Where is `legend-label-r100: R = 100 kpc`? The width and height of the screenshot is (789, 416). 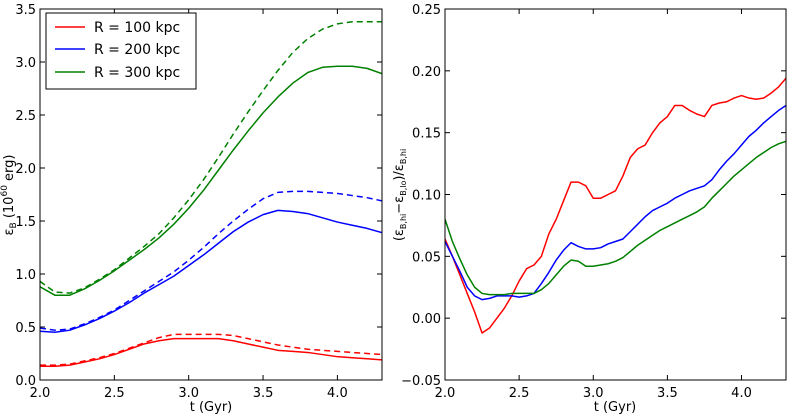 legend-label-r100: R = 100 kpc is located at coordinates (137, 28).